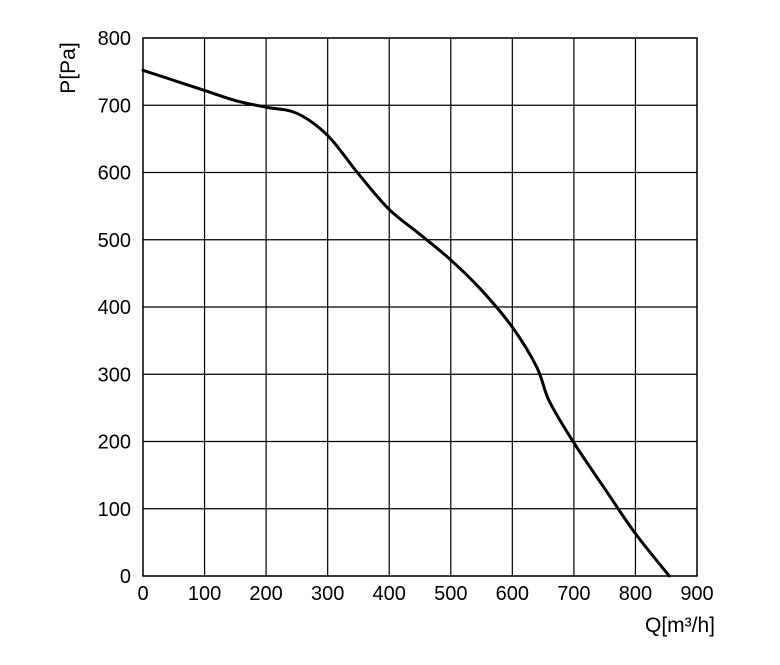 The height and width of the screenshot is (665, 780). Describe the element at coordinates (512, 594) in the screenshot. I see `x-tick-label: 600` at that location.